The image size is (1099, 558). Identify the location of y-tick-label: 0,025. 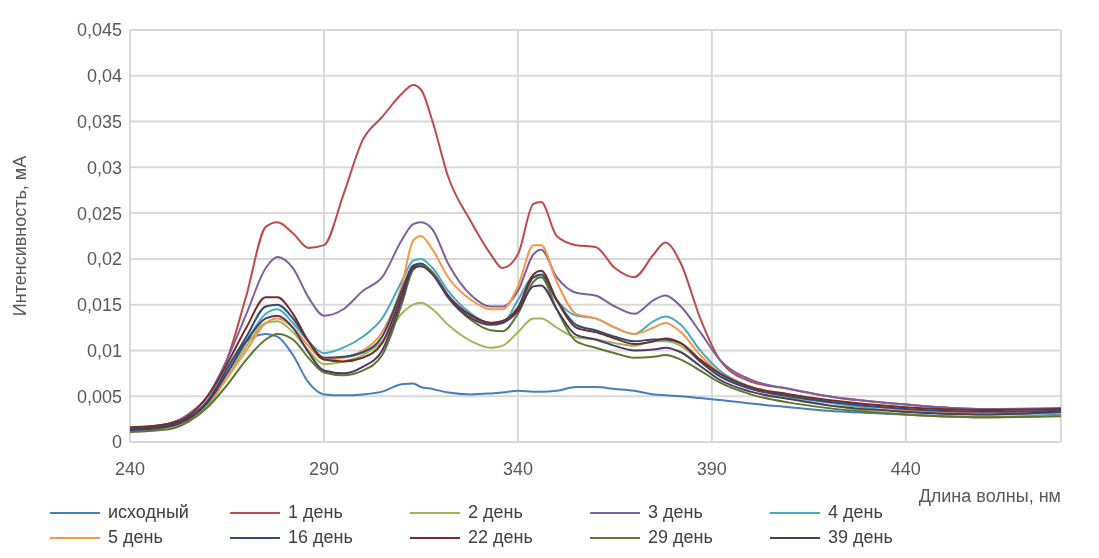
(99, 213).